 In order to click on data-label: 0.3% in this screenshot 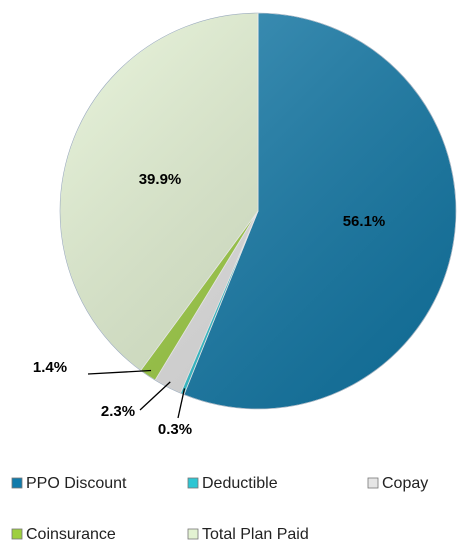, I will do `click(175, 429)`.